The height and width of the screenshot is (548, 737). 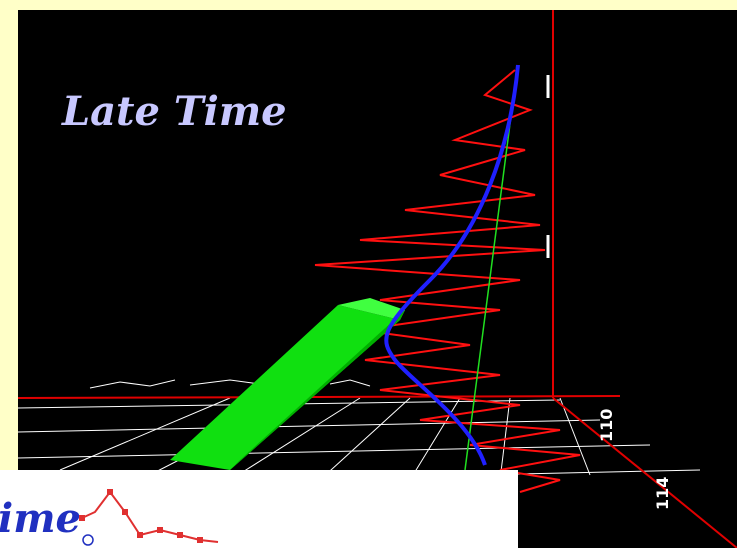 I want to click on slide-title: Late Time, so click(x=174, y=111).